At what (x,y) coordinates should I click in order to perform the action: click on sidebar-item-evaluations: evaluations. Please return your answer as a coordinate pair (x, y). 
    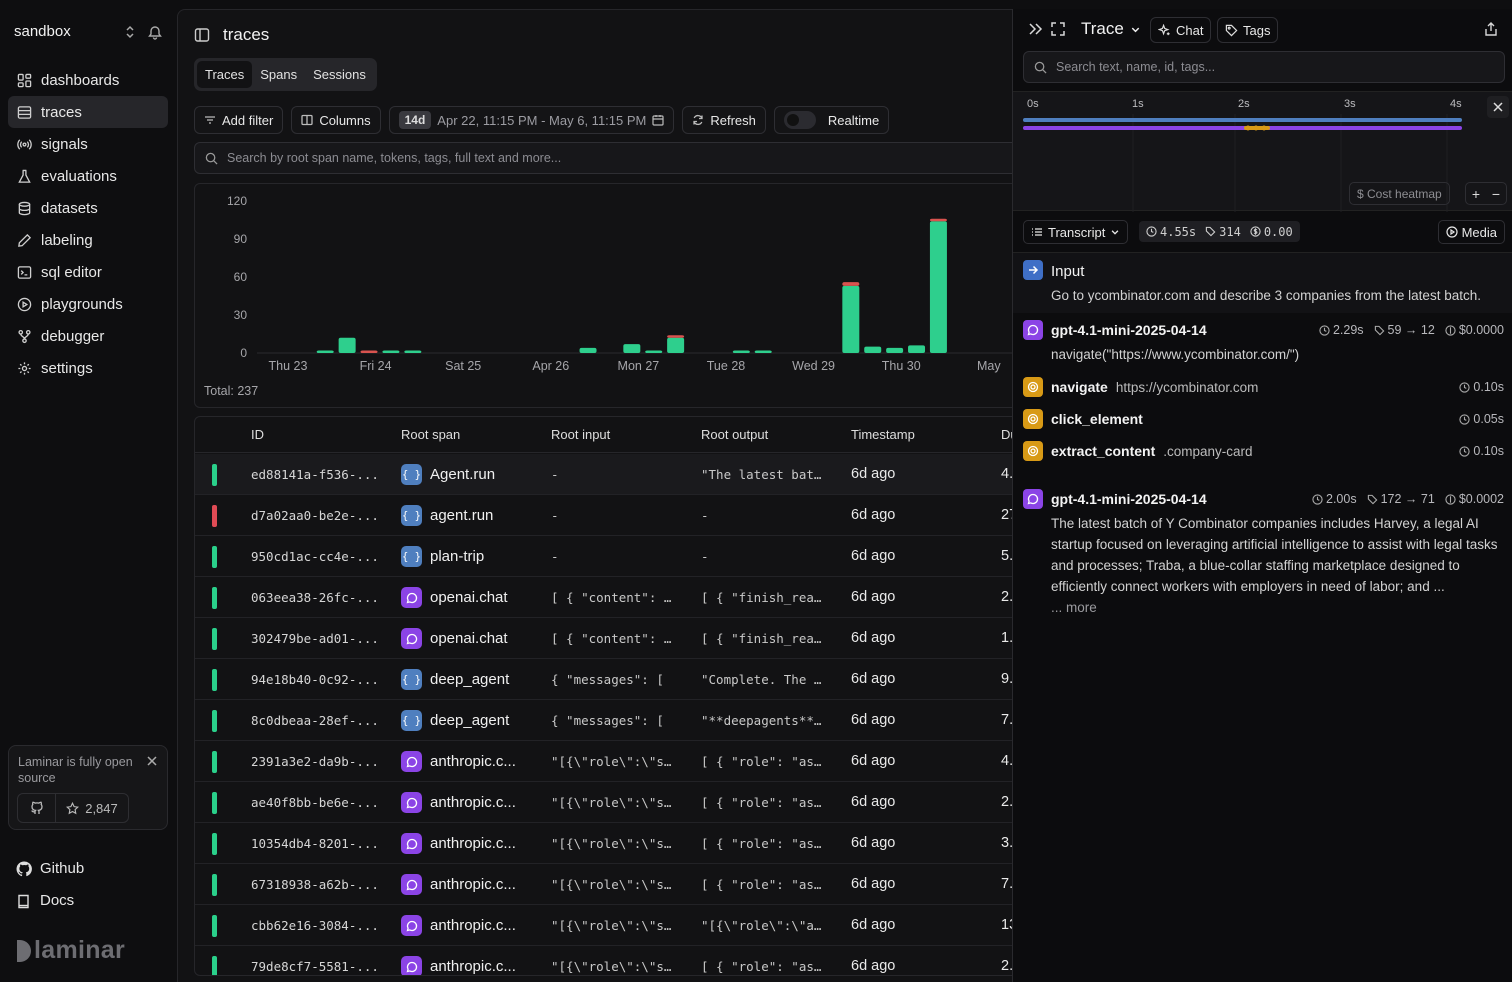
    Looking at the image, I should click on (88, 176).